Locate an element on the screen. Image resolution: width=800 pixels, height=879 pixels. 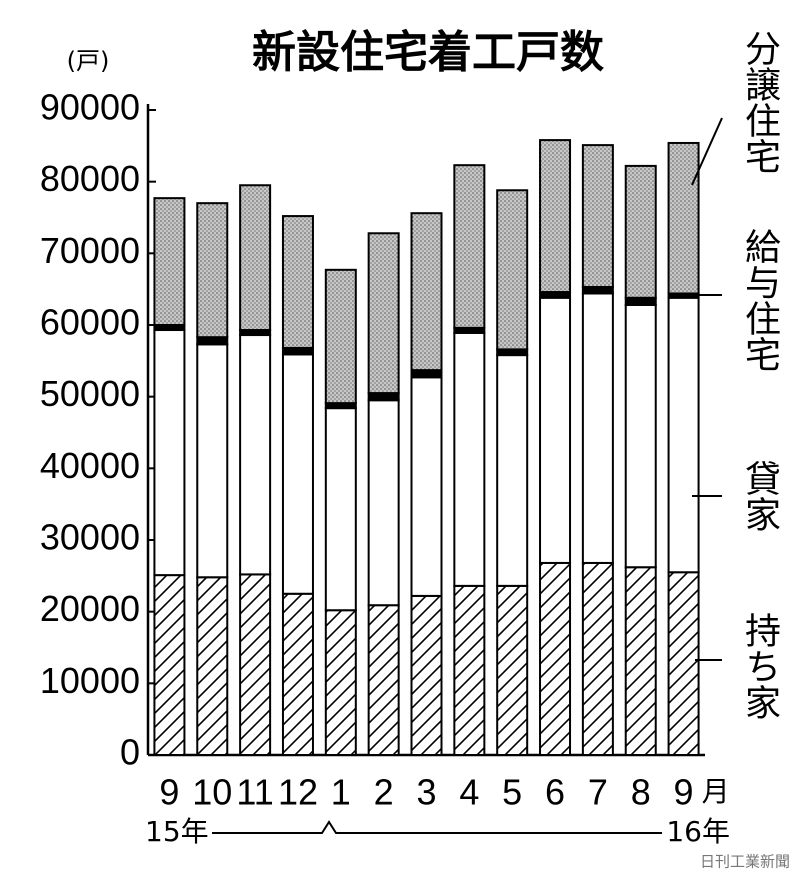
y-tick-label: 30000 is located at coordinates (90, 537).